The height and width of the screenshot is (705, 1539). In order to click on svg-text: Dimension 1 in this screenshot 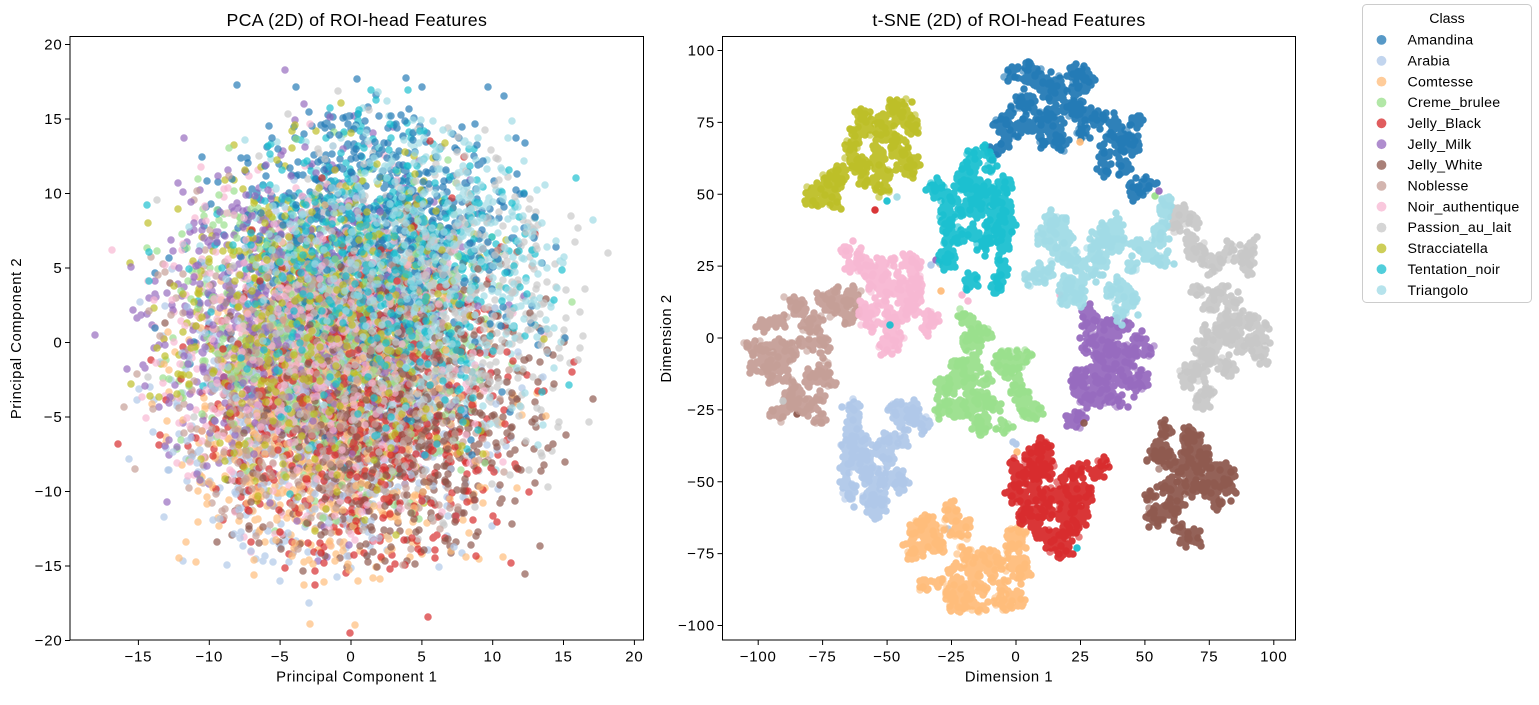, I will do `click(1009, 678)`.